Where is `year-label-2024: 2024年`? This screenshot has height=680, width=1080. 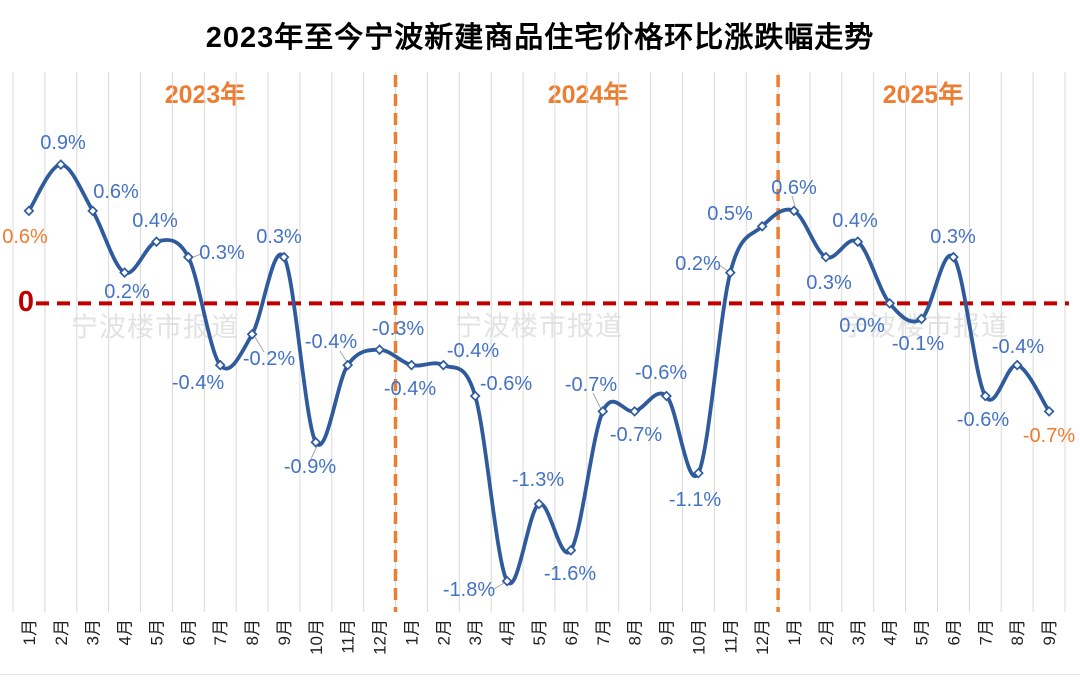
year-label-2024: 2024年 is located at coordinates (588, 95).